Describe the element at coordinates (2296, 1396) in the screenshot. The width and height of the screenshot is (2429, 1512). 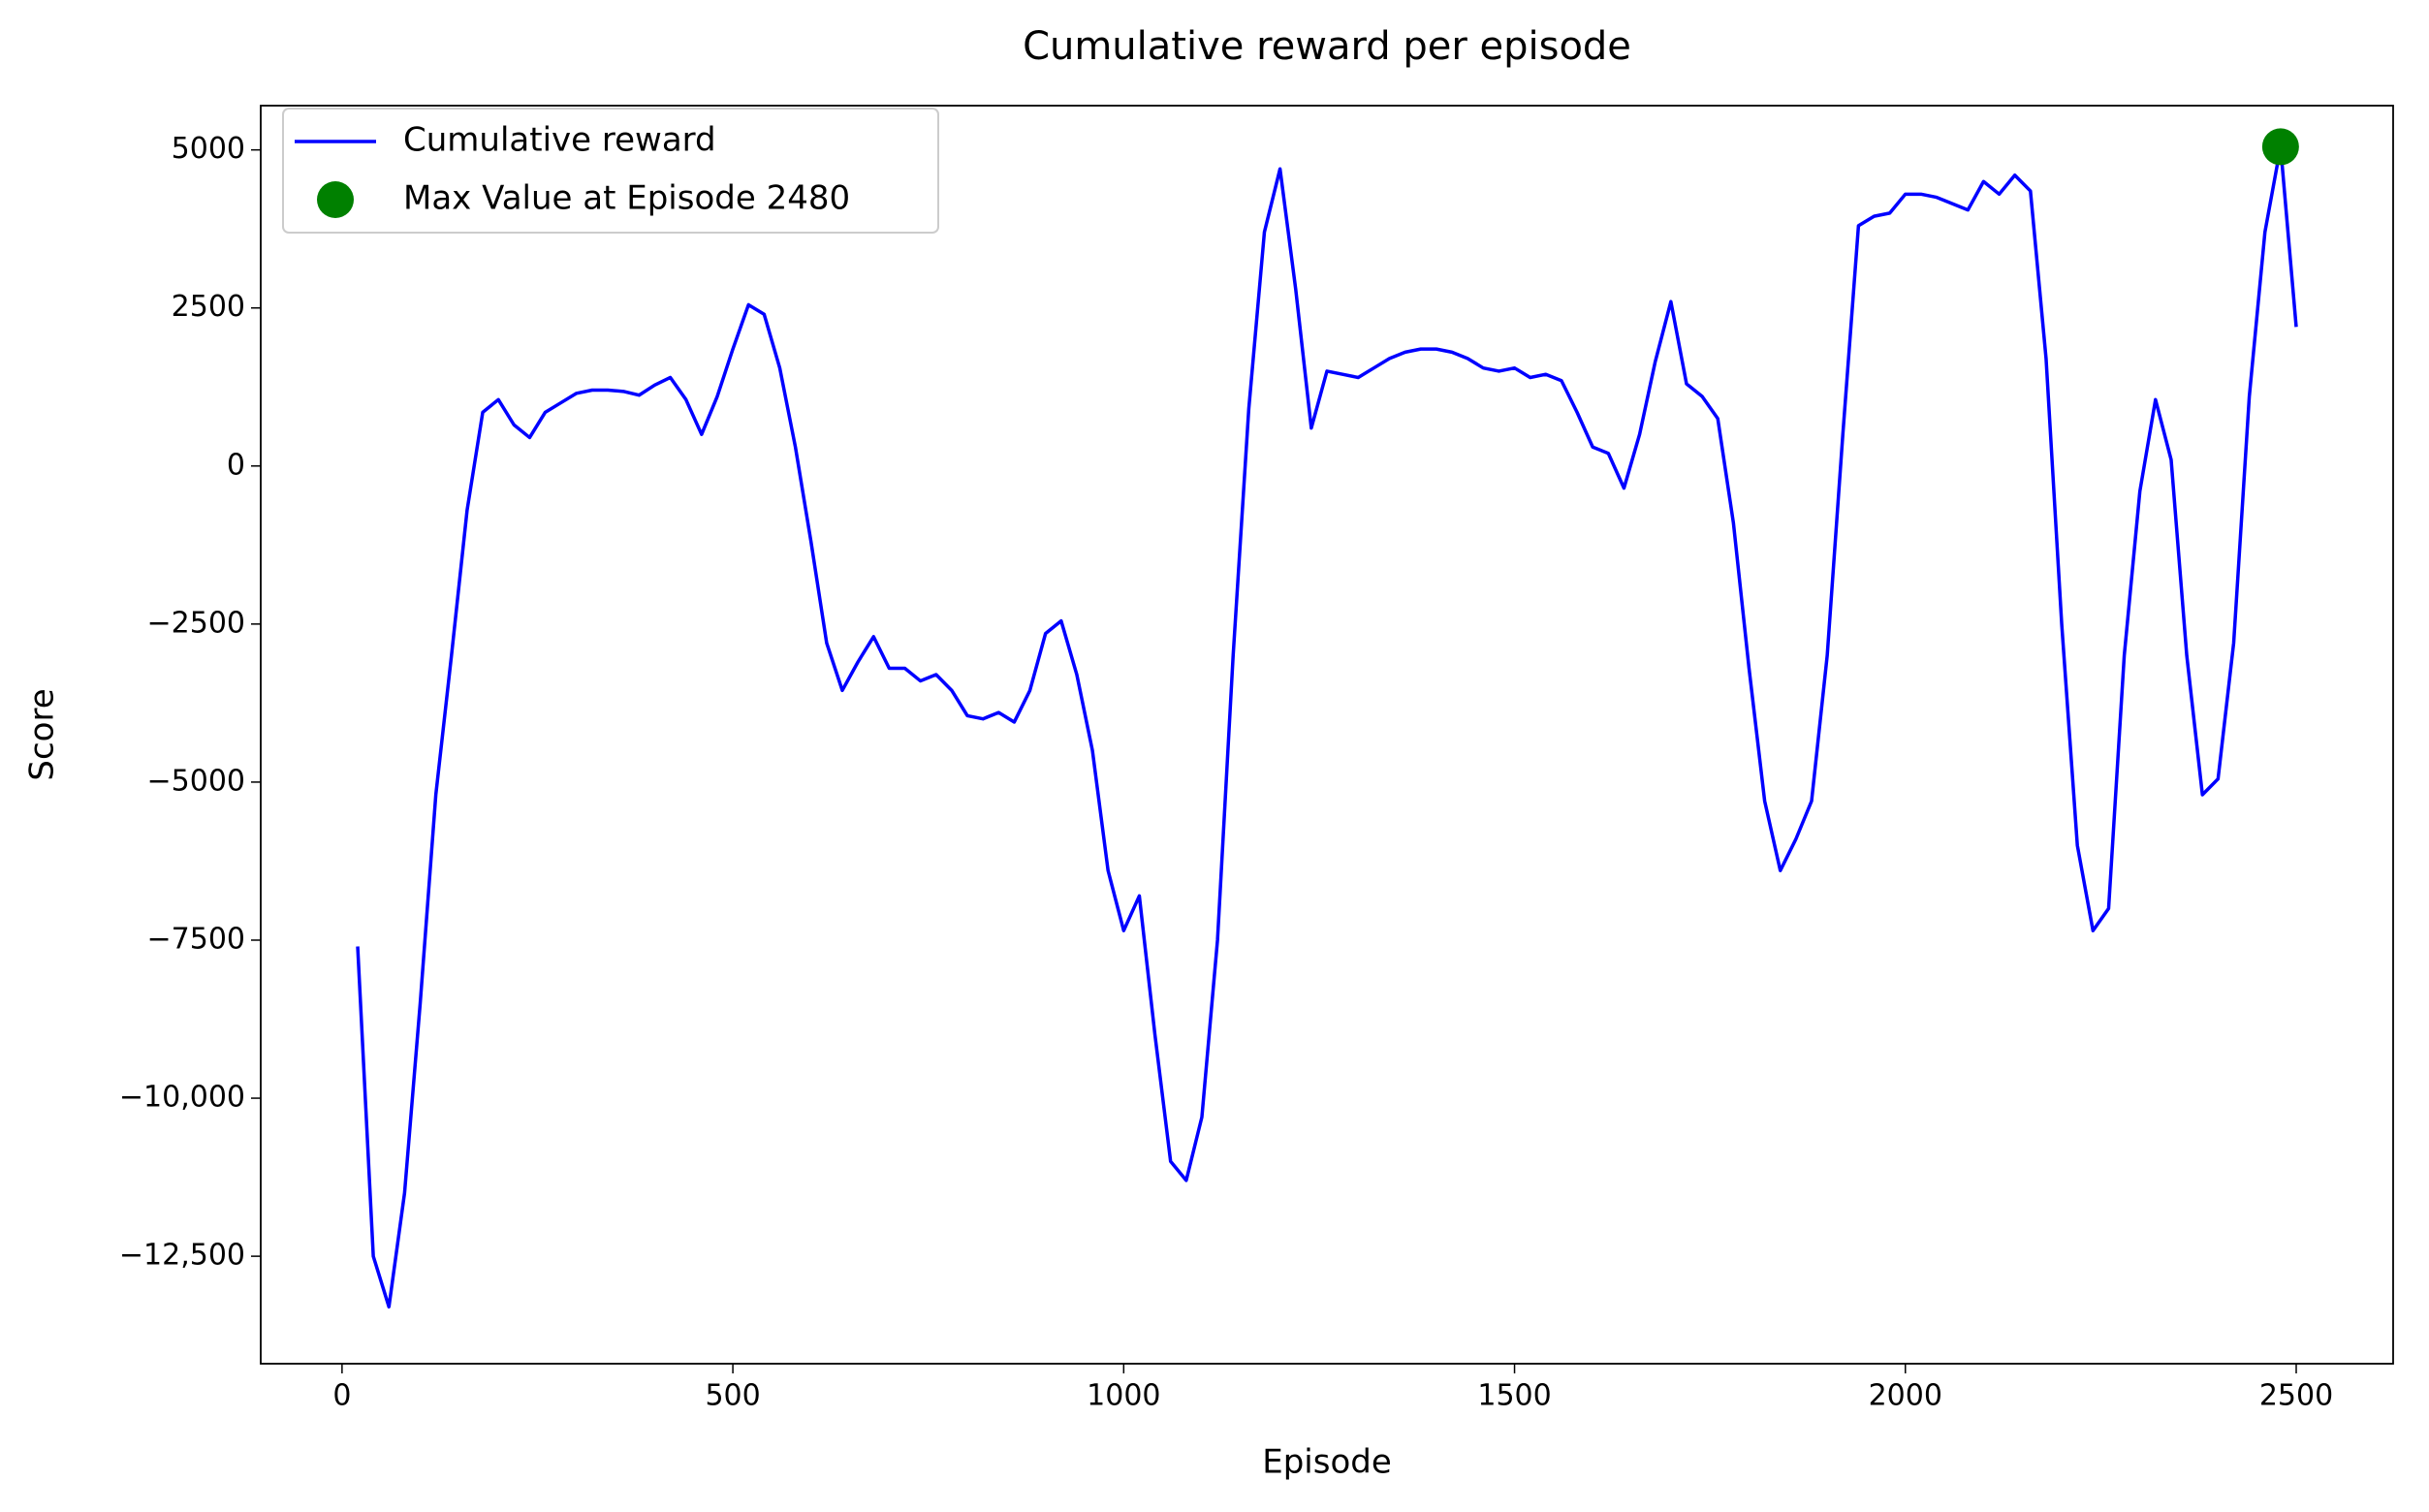
I see `x-tick-label: 2500` at that location.